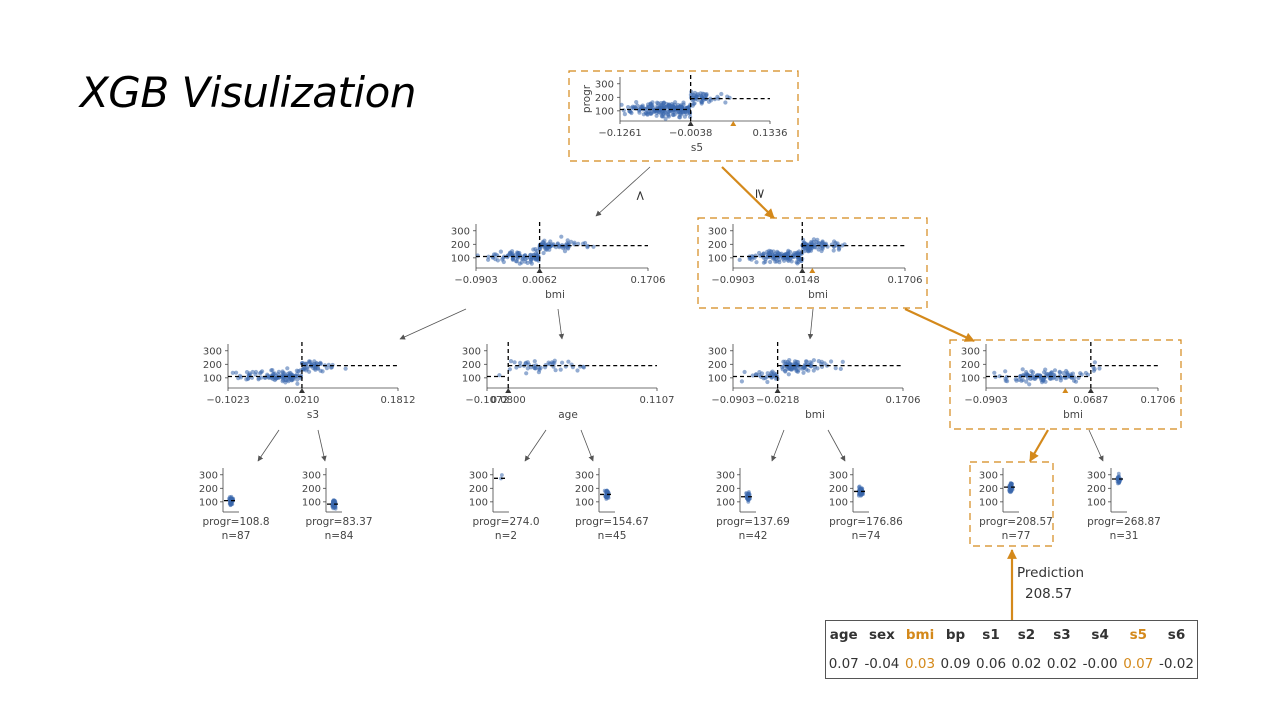 Image resolution: width=1280 pixels, height=720 pixels. What do you see at coordinates (1100, 635) in the screenshot?
I see `feature-name-s4: s4` at bounding box center [1100, 635].